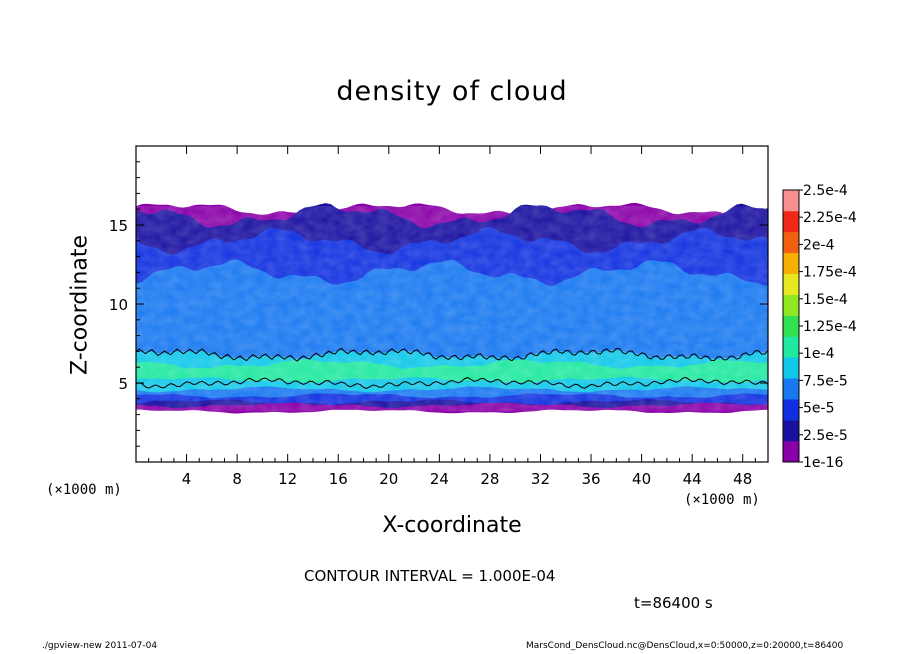 This screenshot has width=904, height=654. I want to click on x-tick-label: 36, so click(590, 479).